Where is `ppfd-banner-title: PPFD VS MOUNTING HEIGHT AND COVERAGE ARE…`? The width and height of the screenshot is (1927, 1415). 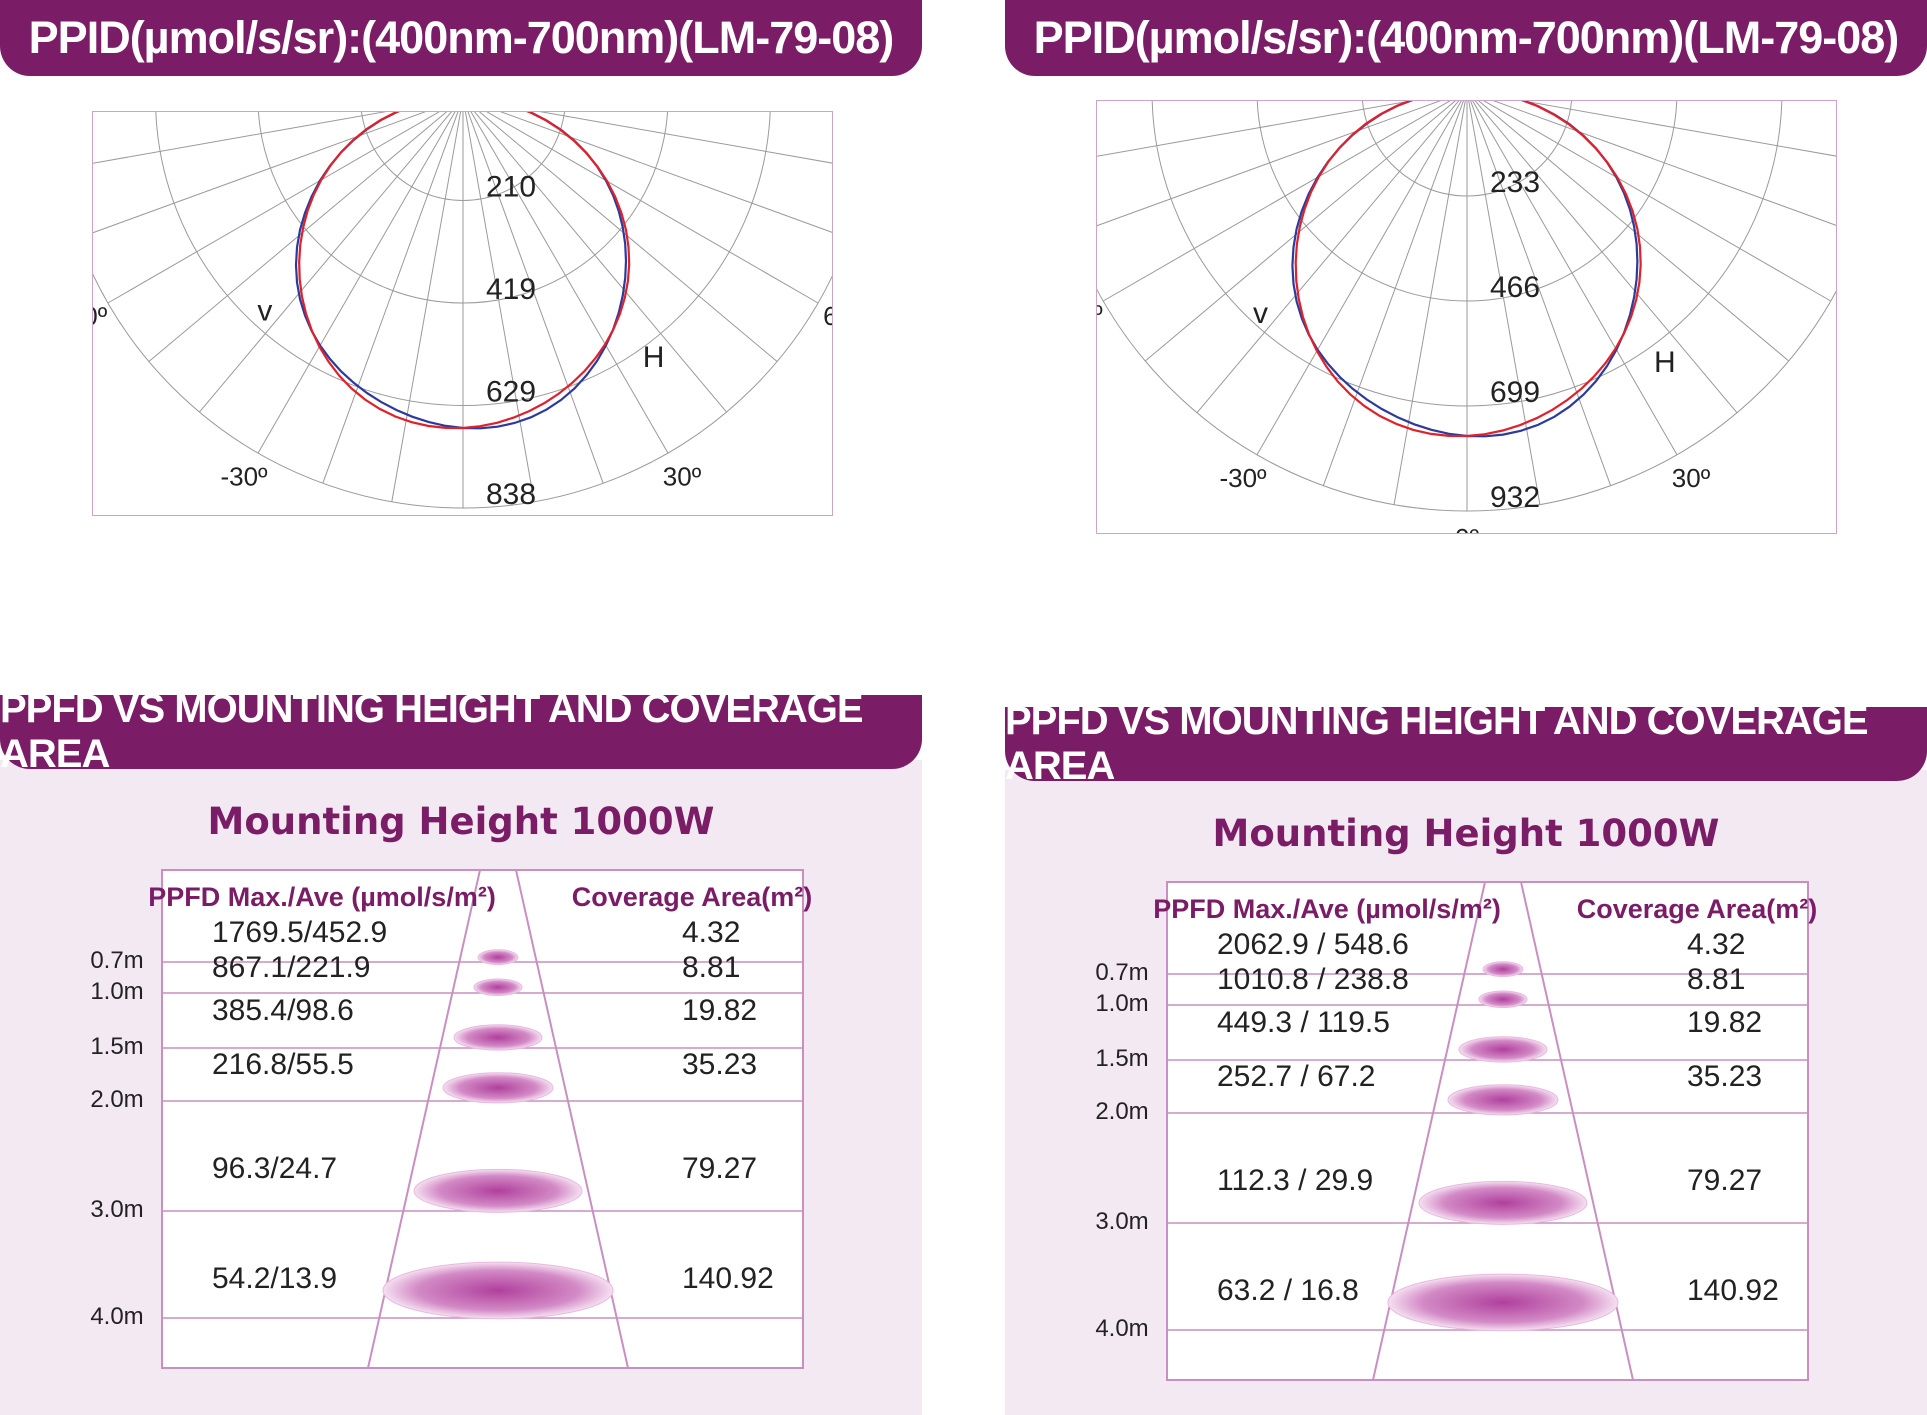
ppfd-banner-title: PPFD VS MOUNTING HEIGHT AND COVERAGE ARE… is located at coordinates (432, 731).